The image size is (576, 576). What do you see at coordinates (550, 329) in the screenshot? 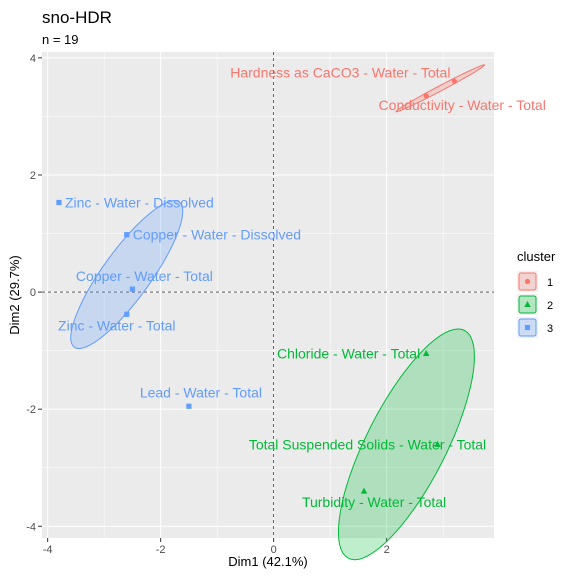
I see `legend-label-3: 3` at bounding box center [550, 329].